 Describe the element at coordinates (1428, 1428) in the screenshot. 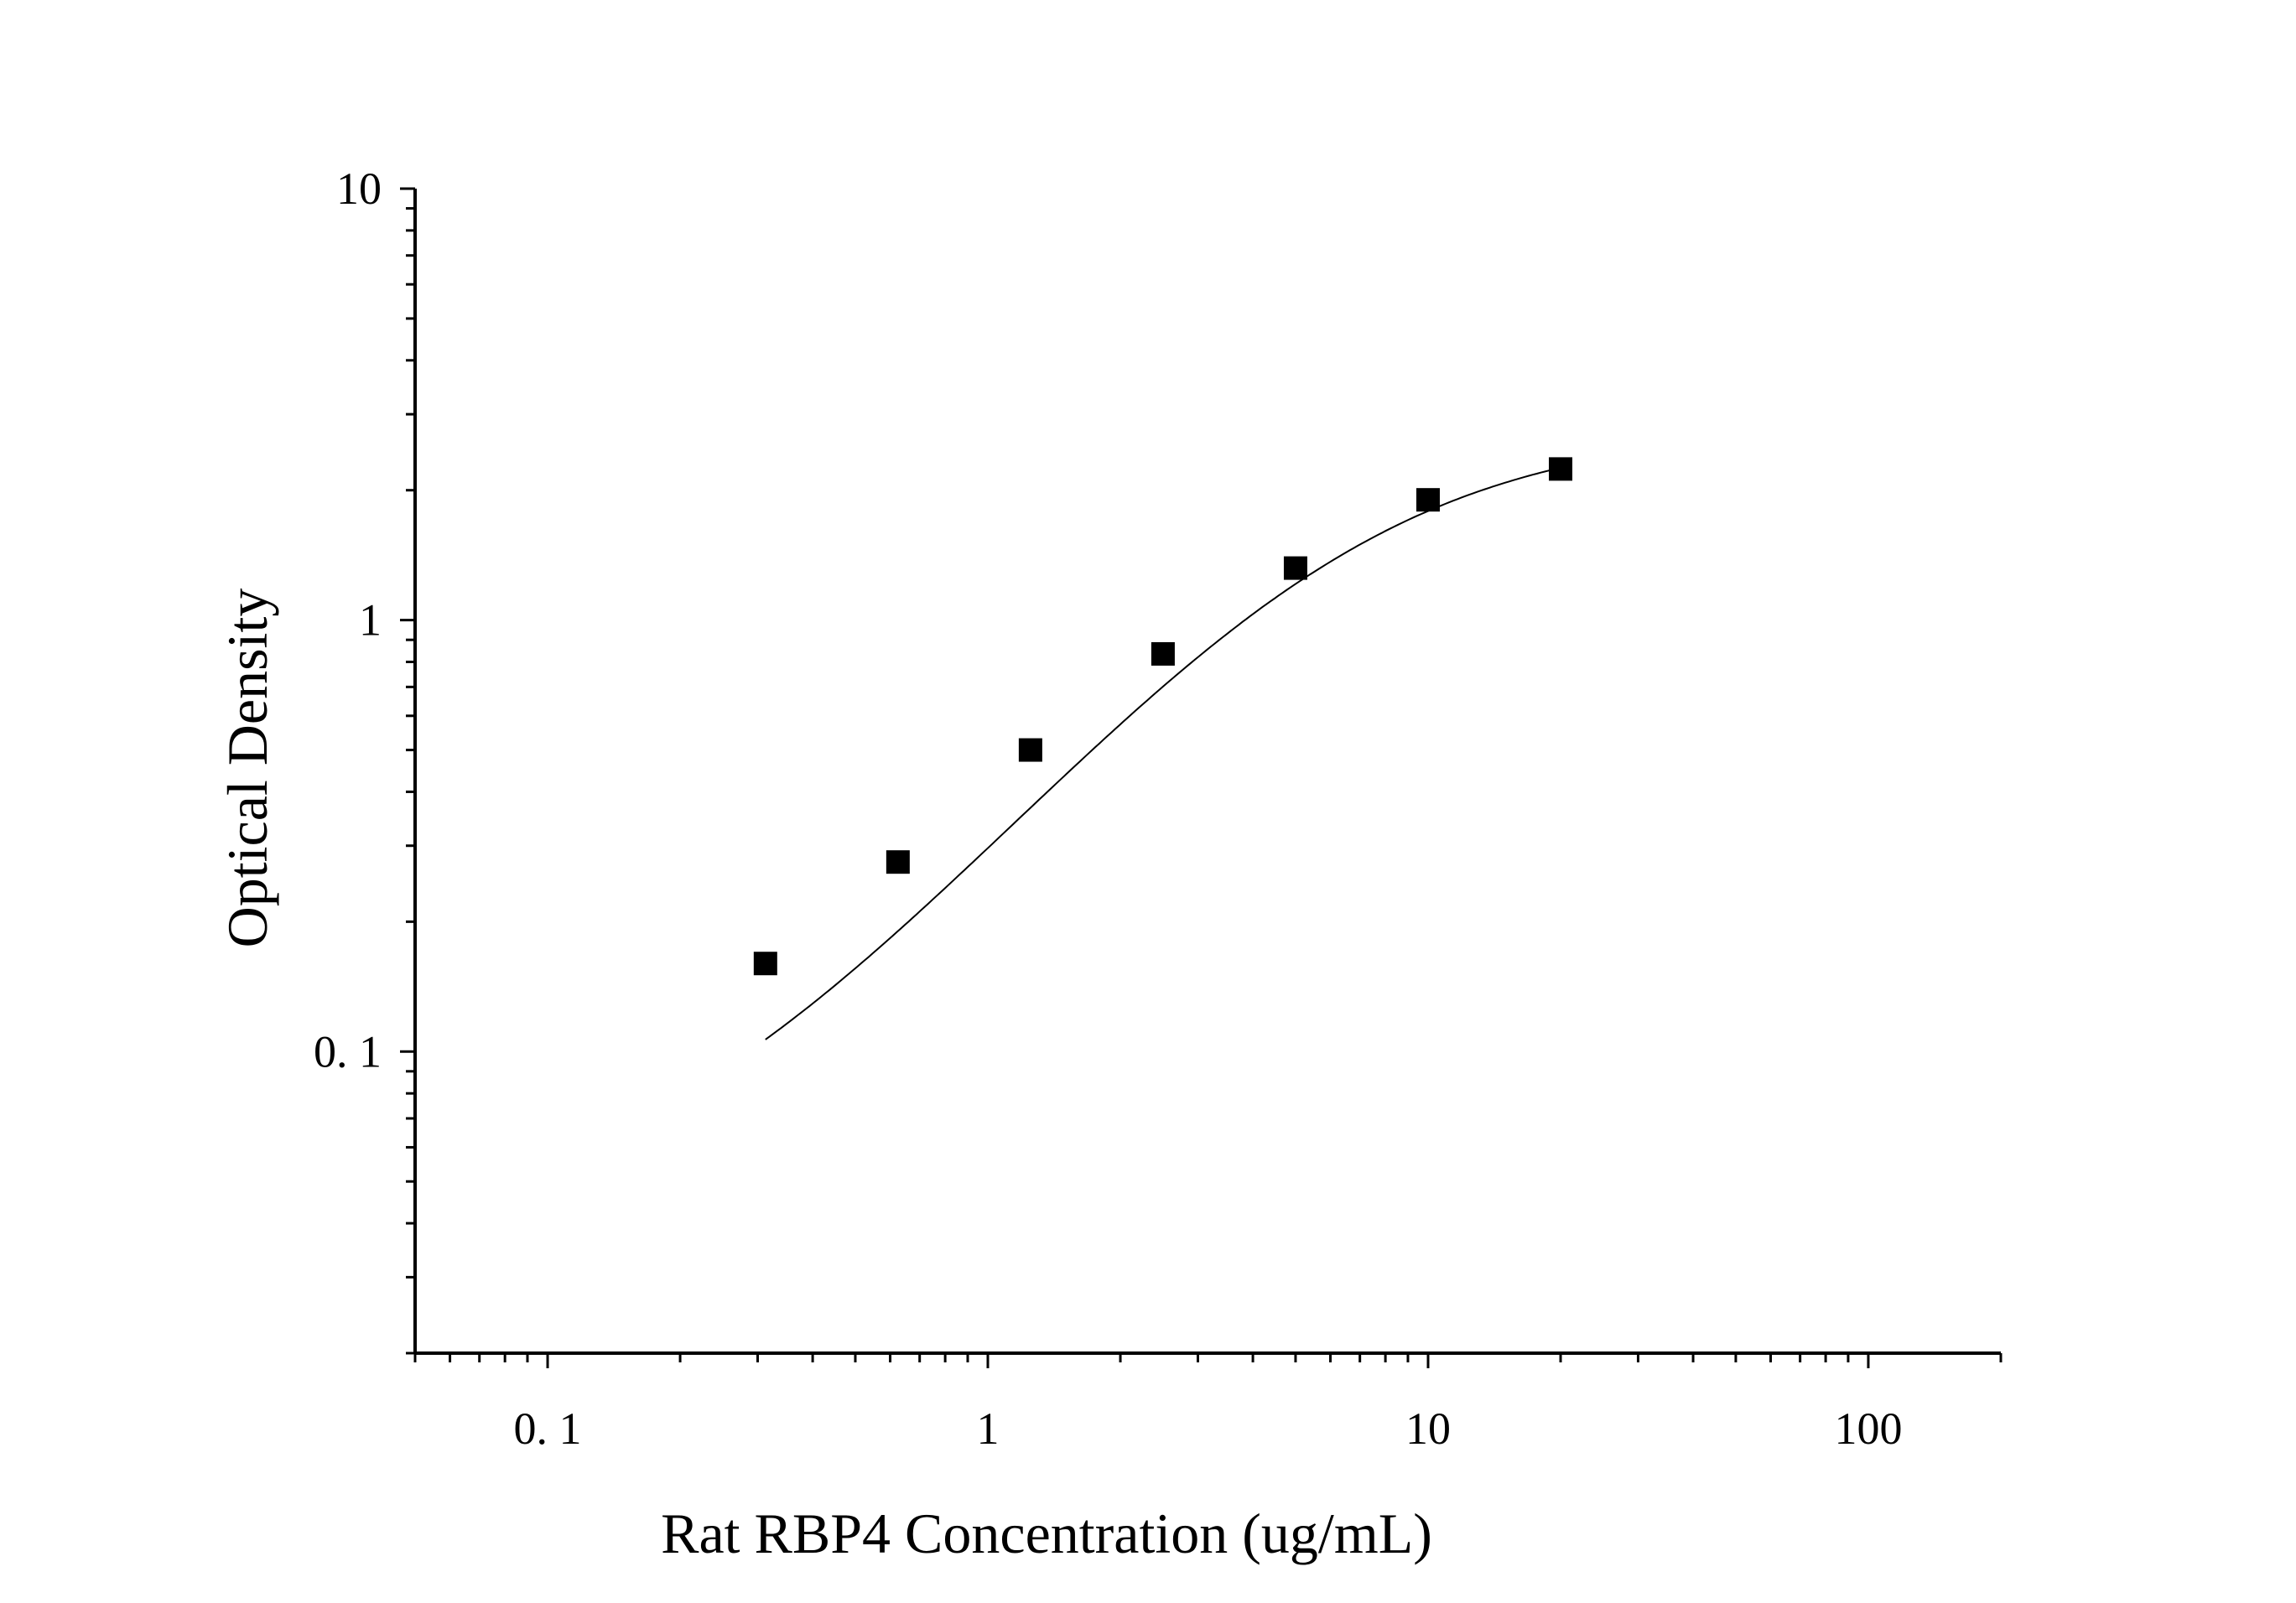

I see `x-tick-label: 10` at that location.